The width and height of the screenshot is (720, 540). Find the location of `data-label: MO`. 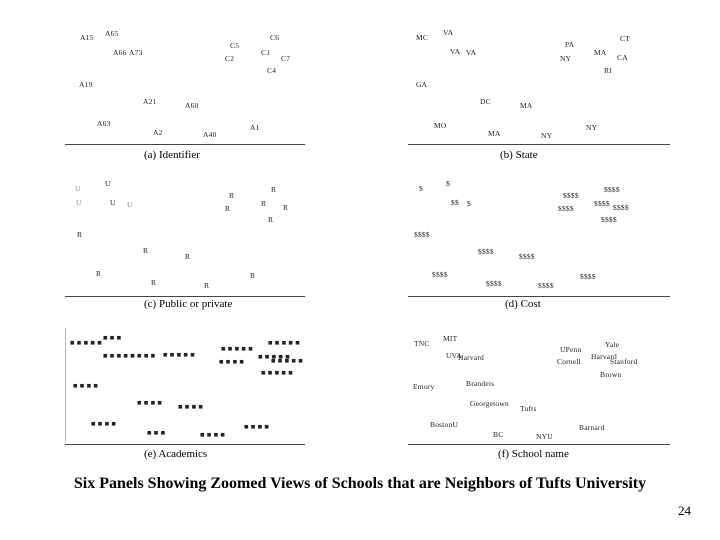

data-label: MO is located at coordinates (440, 125).